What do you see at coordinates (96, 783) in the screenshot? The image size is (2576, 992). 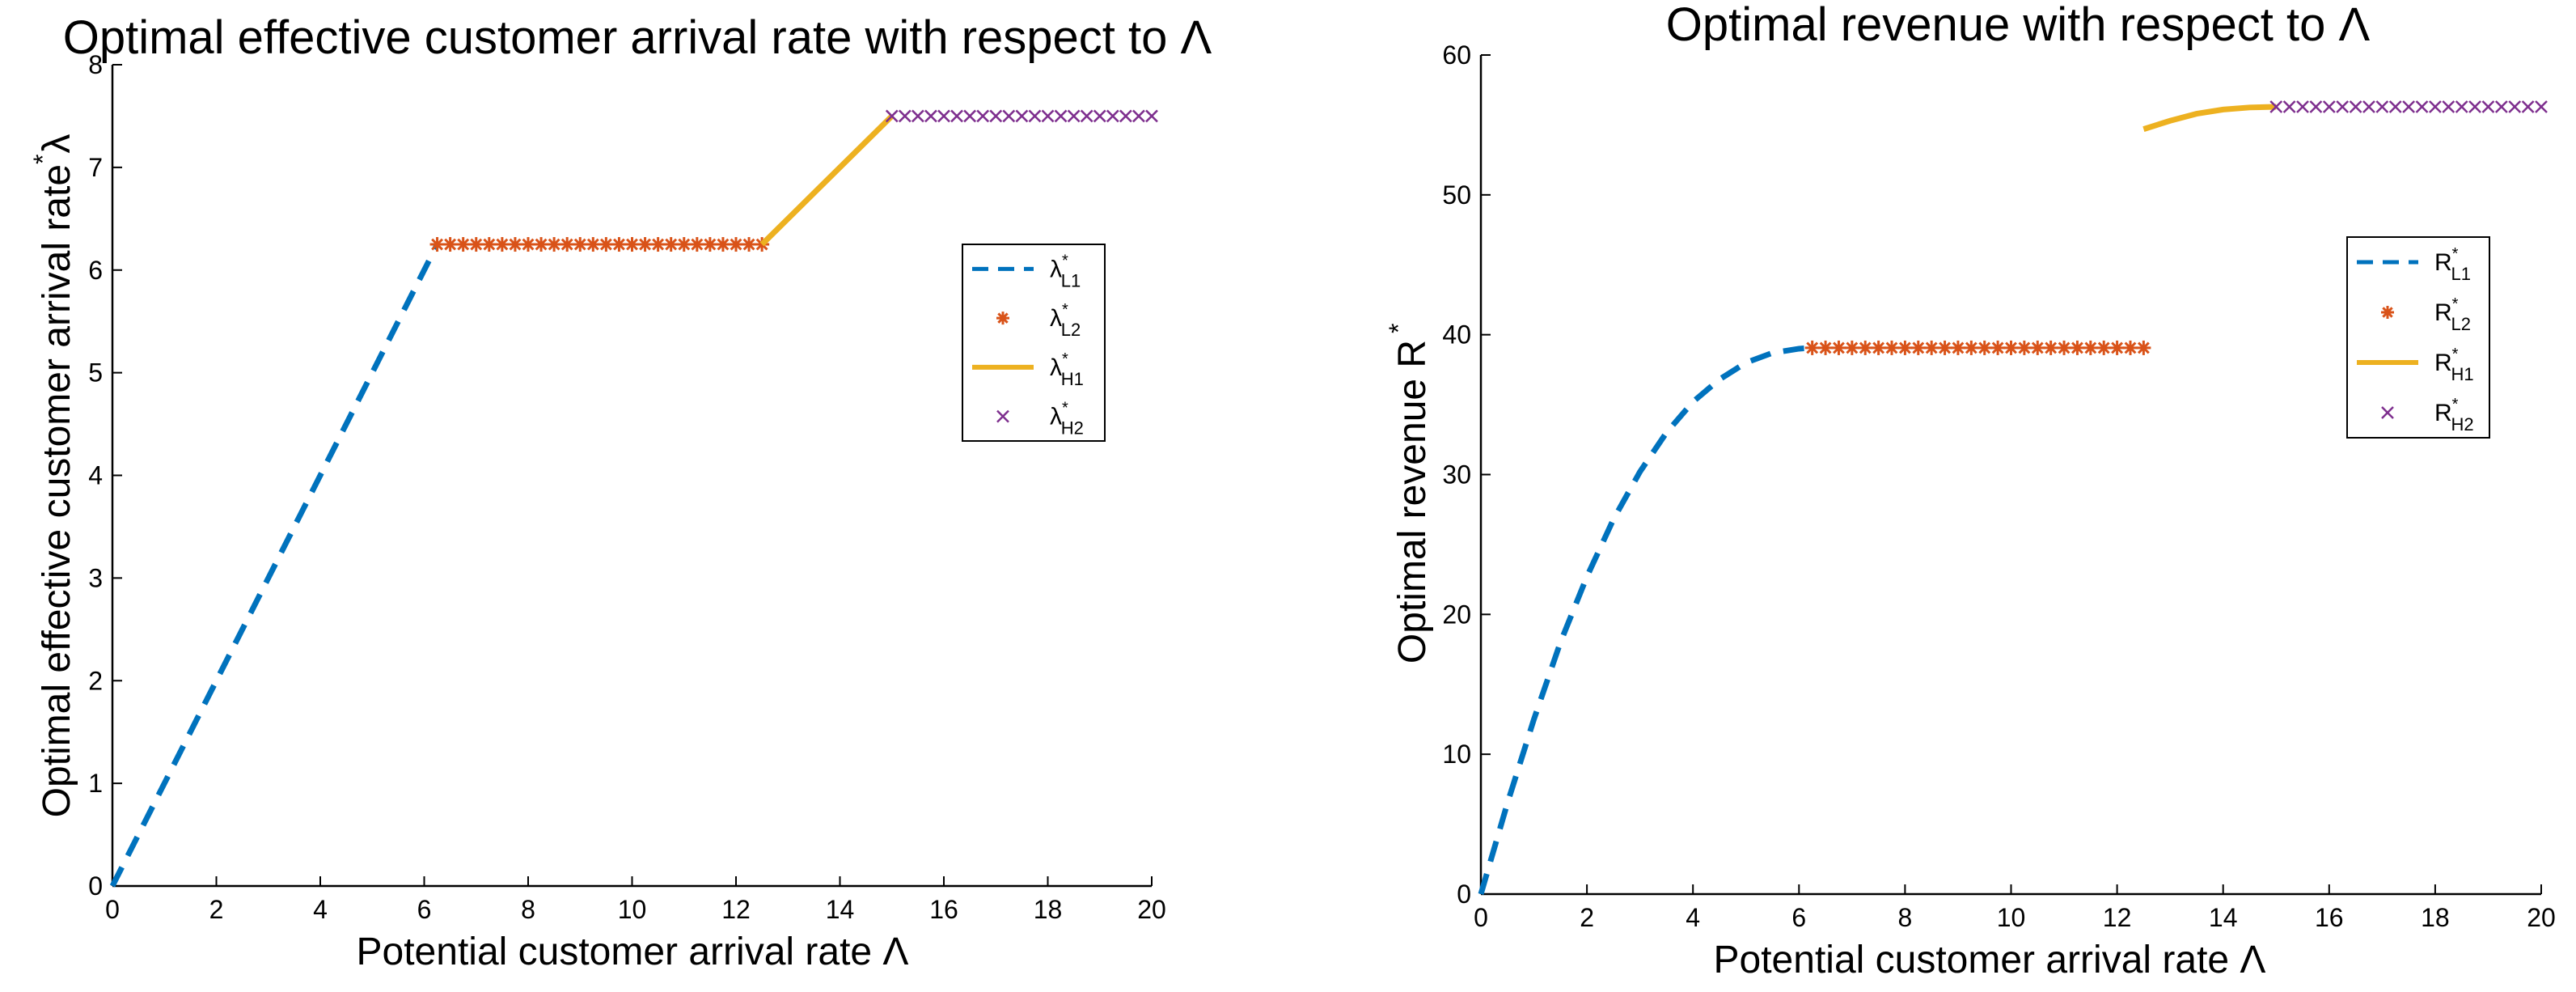 I see `chart-left-y-tick-label: 1` at bounding box center [96, 783].